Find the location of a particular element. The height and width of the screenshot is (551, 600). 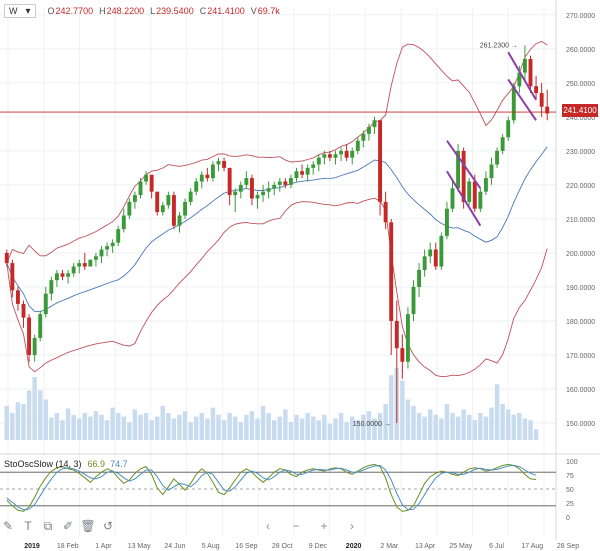

x-tick-label: 18 Feb is located at coordinates (68, 546).